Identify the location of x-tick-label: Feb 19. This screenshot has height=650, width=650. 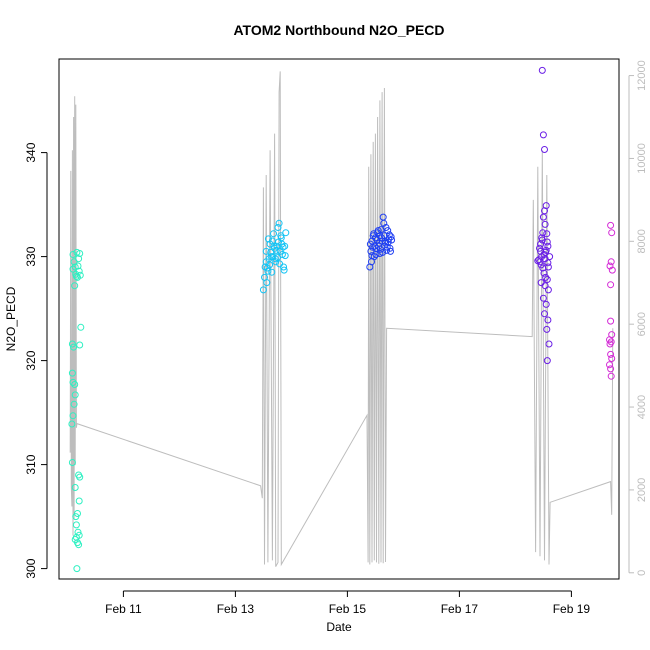
(572, 609).